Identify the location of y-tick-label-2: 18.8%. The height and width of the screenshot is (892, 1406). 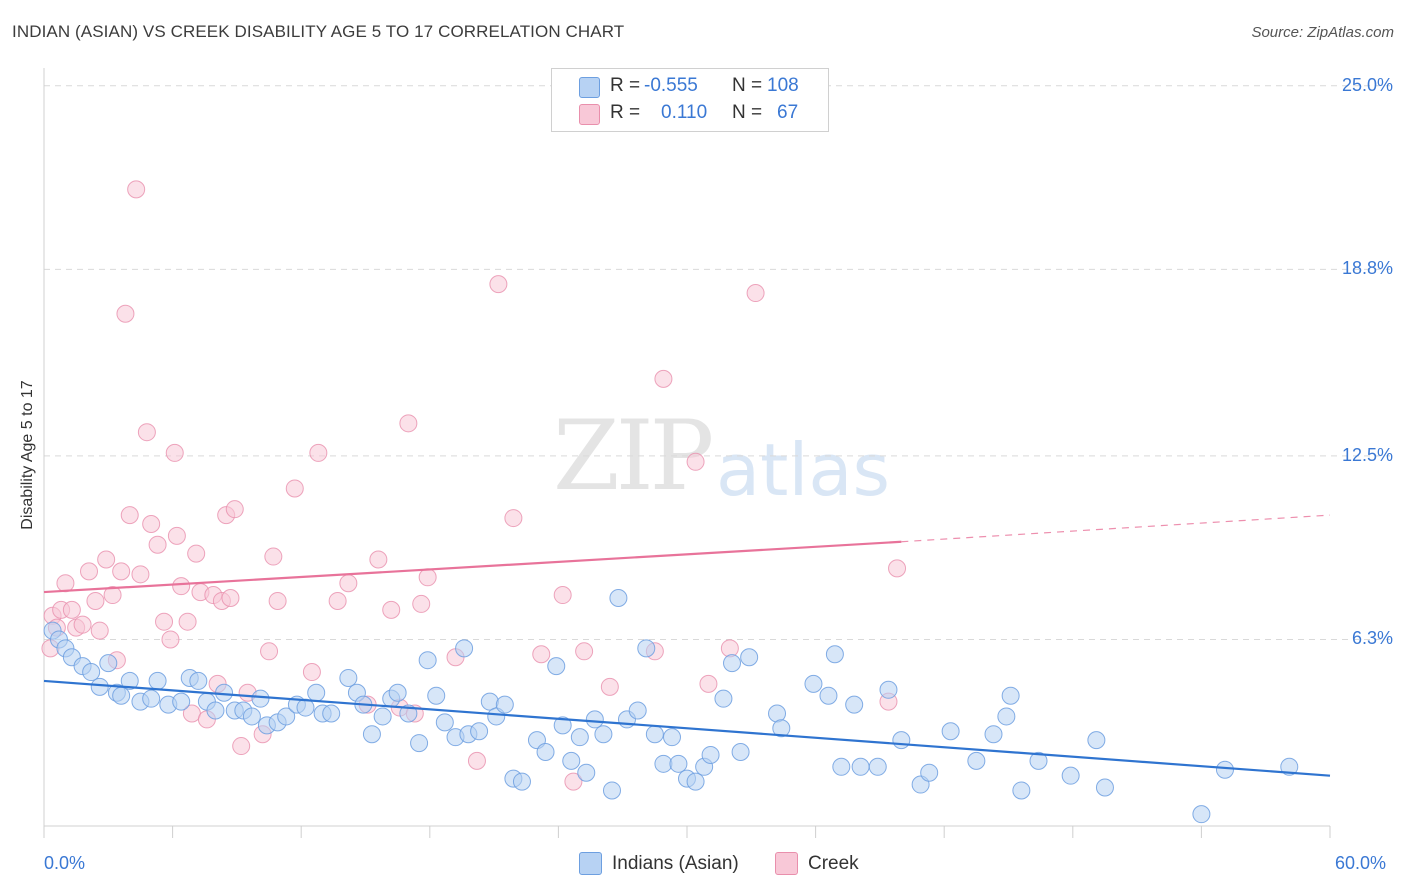
(1367, 268).